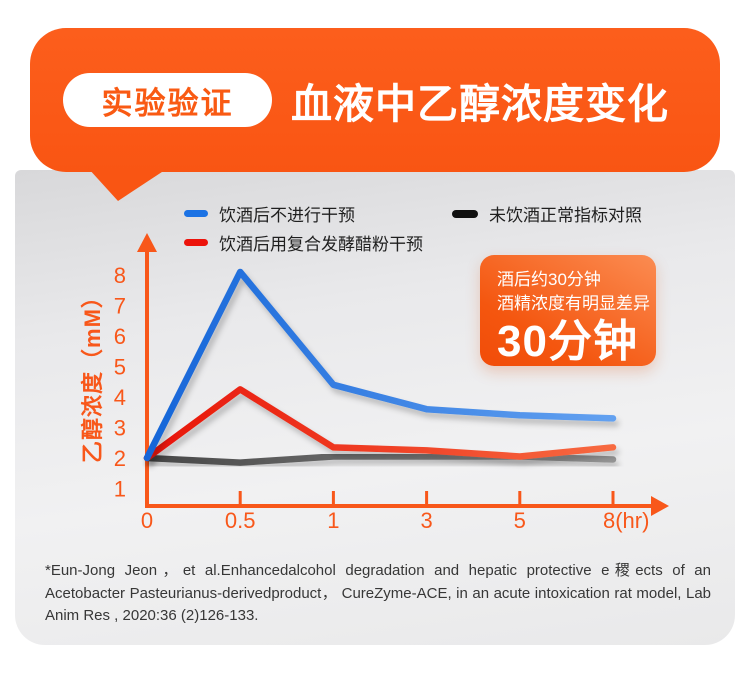  I want to click on x-tick-label: 0.5, so click(240, 520).